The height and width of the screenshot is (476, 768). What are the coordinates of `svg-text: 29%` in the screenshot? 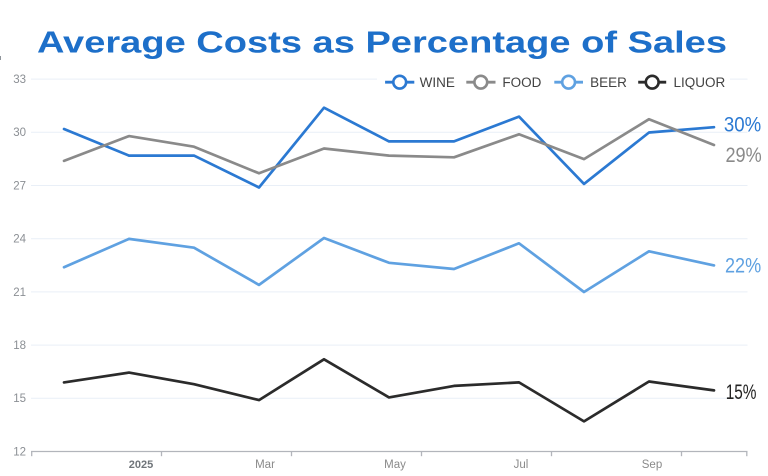 It's located at (744, 155).